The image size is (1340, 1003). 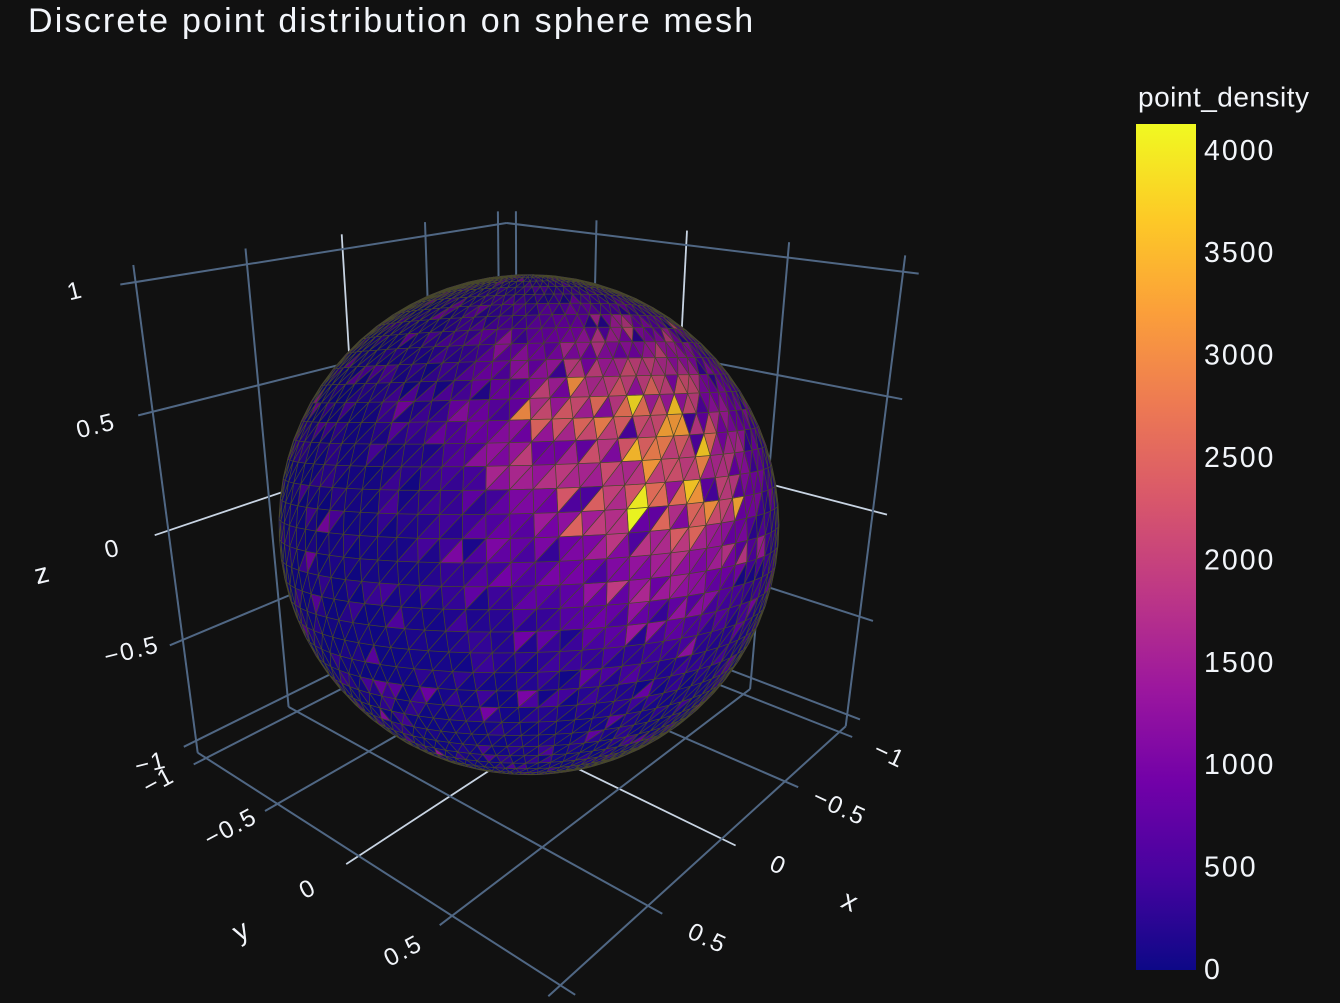 I want to click on svg-text: 3000, so click(x=1239, y=356).